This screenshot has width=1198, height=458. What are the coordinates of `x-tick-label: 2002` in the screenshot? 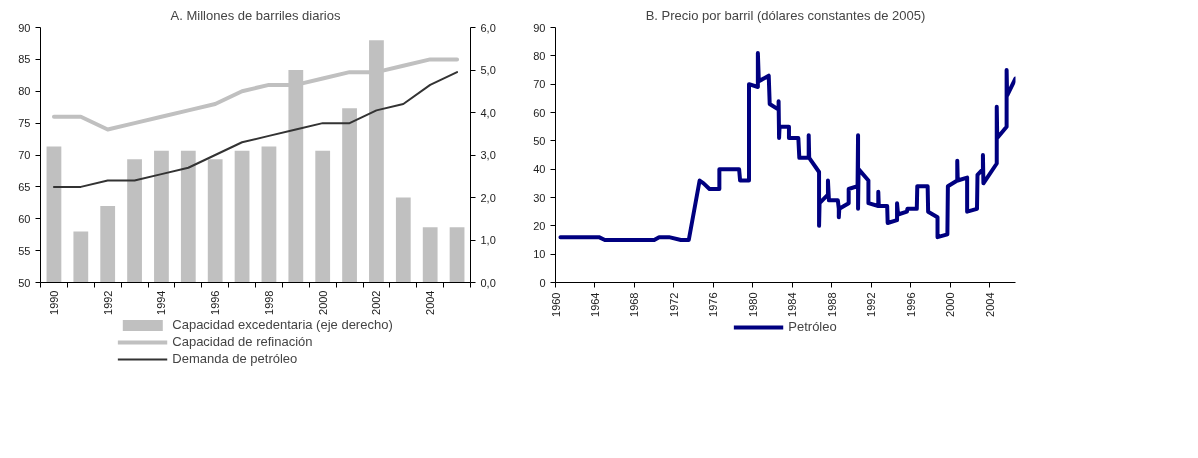 It's located at (376, 302).